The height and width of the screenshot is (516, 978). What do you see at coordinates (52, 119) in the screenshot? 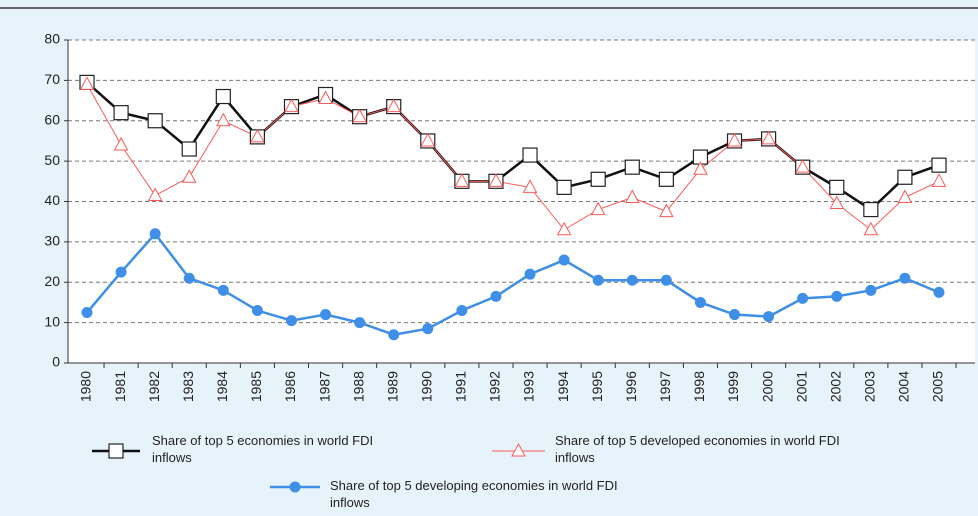
I see `y-tick-label: 60` at bounding box center [52, 119].